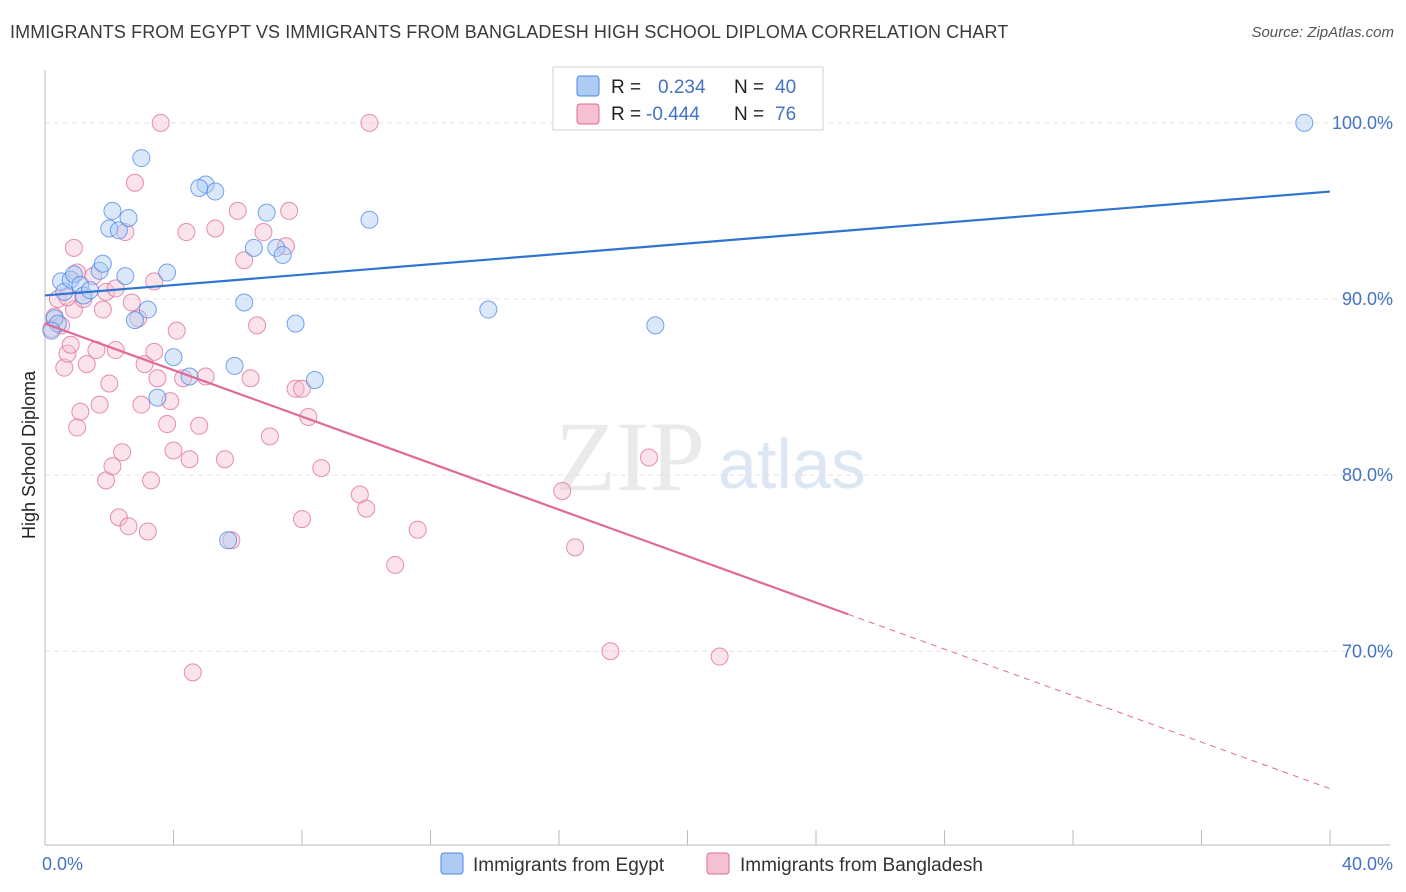 The height and width of the screenshot is (892, 1406). I want to click on egypt-r-value: 0.234, so click(682, 87).